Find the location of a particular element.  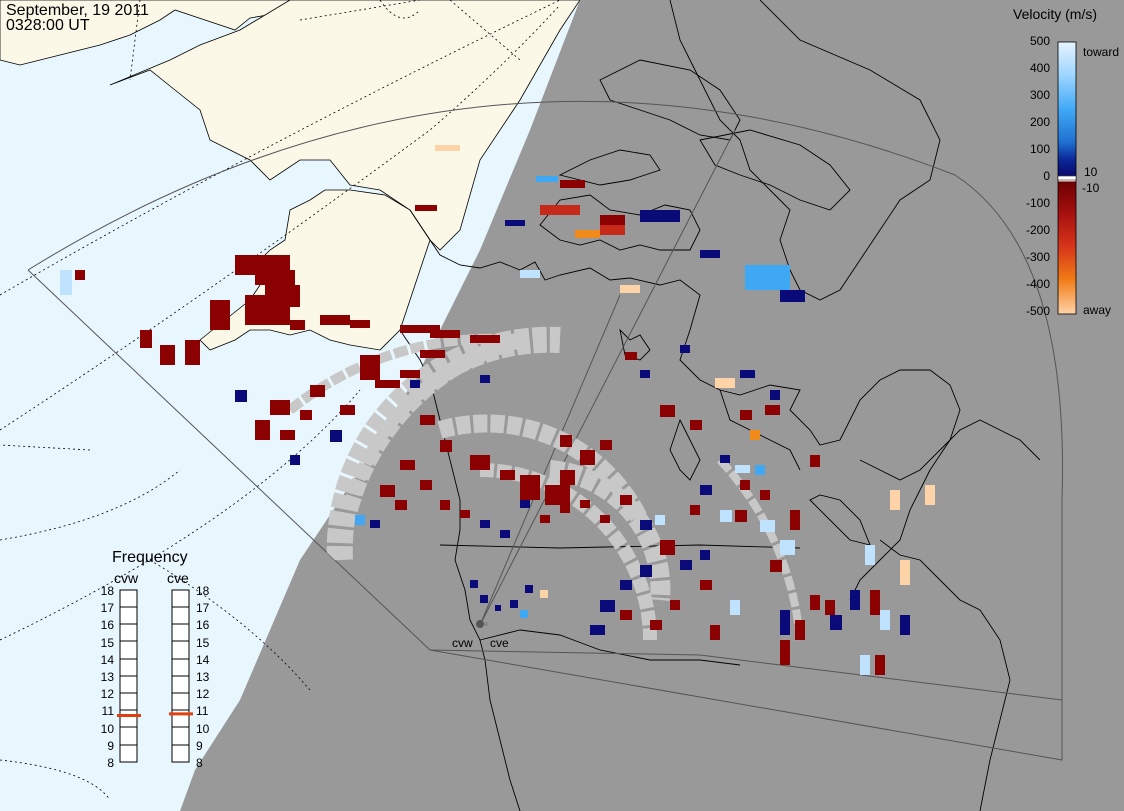

cb-tick: -400 is located at coordinates (1037, 284).